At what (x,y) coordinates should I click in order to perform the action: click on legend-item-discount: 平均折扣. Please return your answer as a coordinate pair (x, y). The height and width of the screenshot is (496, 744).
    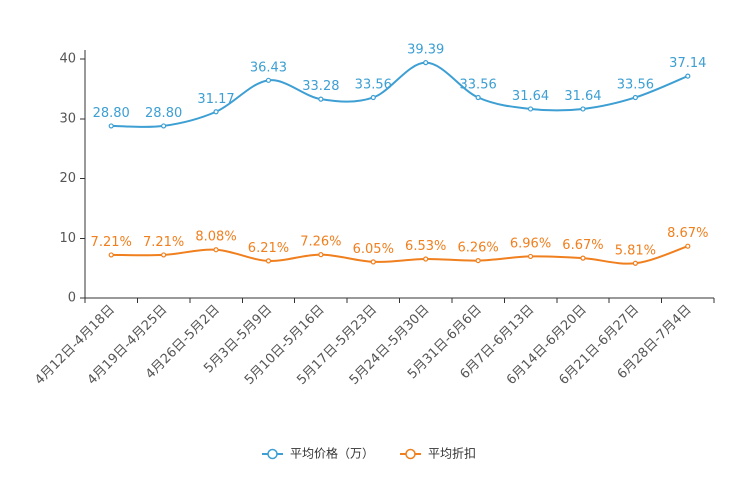
    Looking at the image, I should click on (438, 453).